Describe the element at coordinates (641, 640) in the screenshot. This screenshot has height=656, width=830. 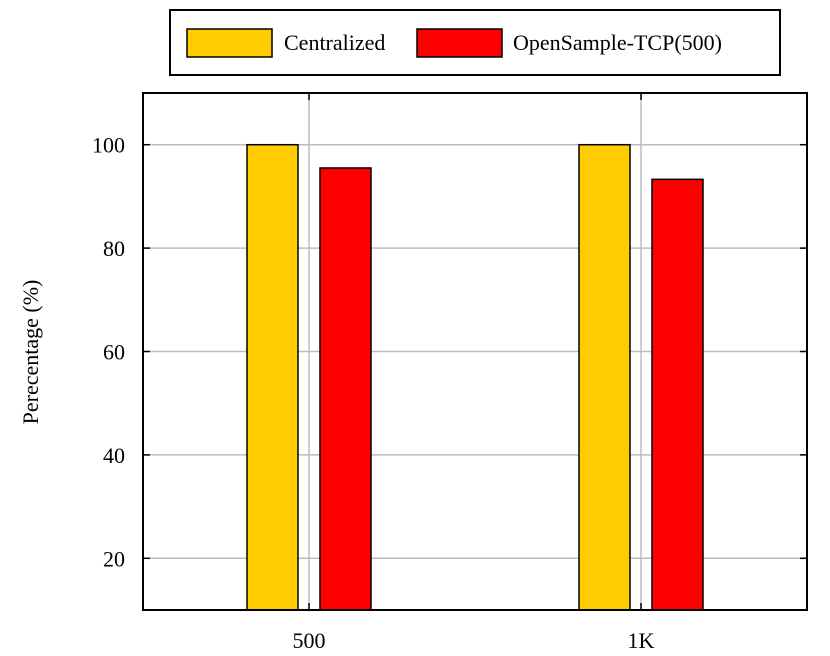
I see `x-tick-label: 1K` at that location.